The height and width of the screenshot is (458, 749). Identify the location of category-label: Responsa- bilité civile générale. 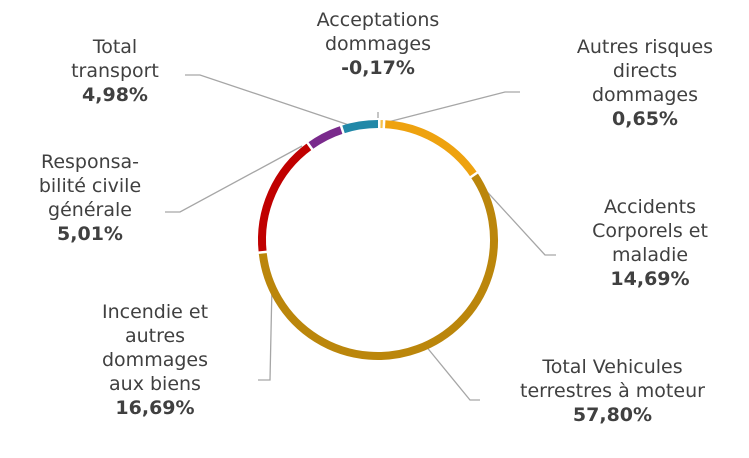
(90, 186).